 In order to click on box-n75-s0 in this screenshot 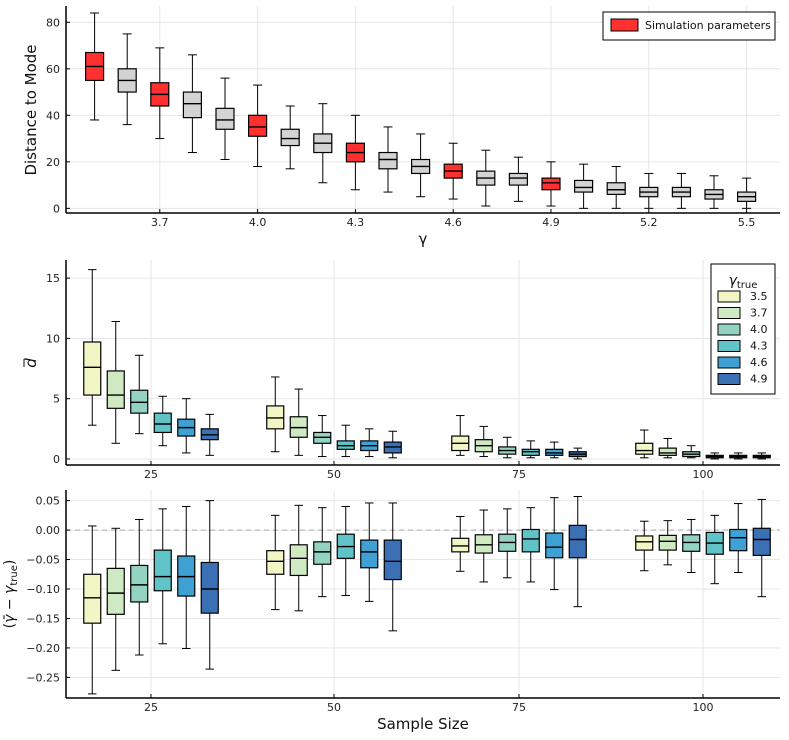, I will do `click(460, 544)`.